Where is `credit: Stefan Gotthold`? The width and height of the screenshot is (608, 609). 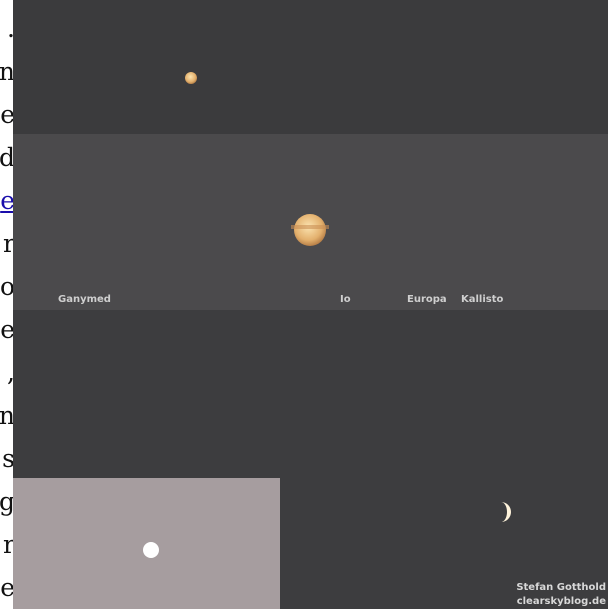
credit: Stefan Gotthold is located at coordinates (561, 587).